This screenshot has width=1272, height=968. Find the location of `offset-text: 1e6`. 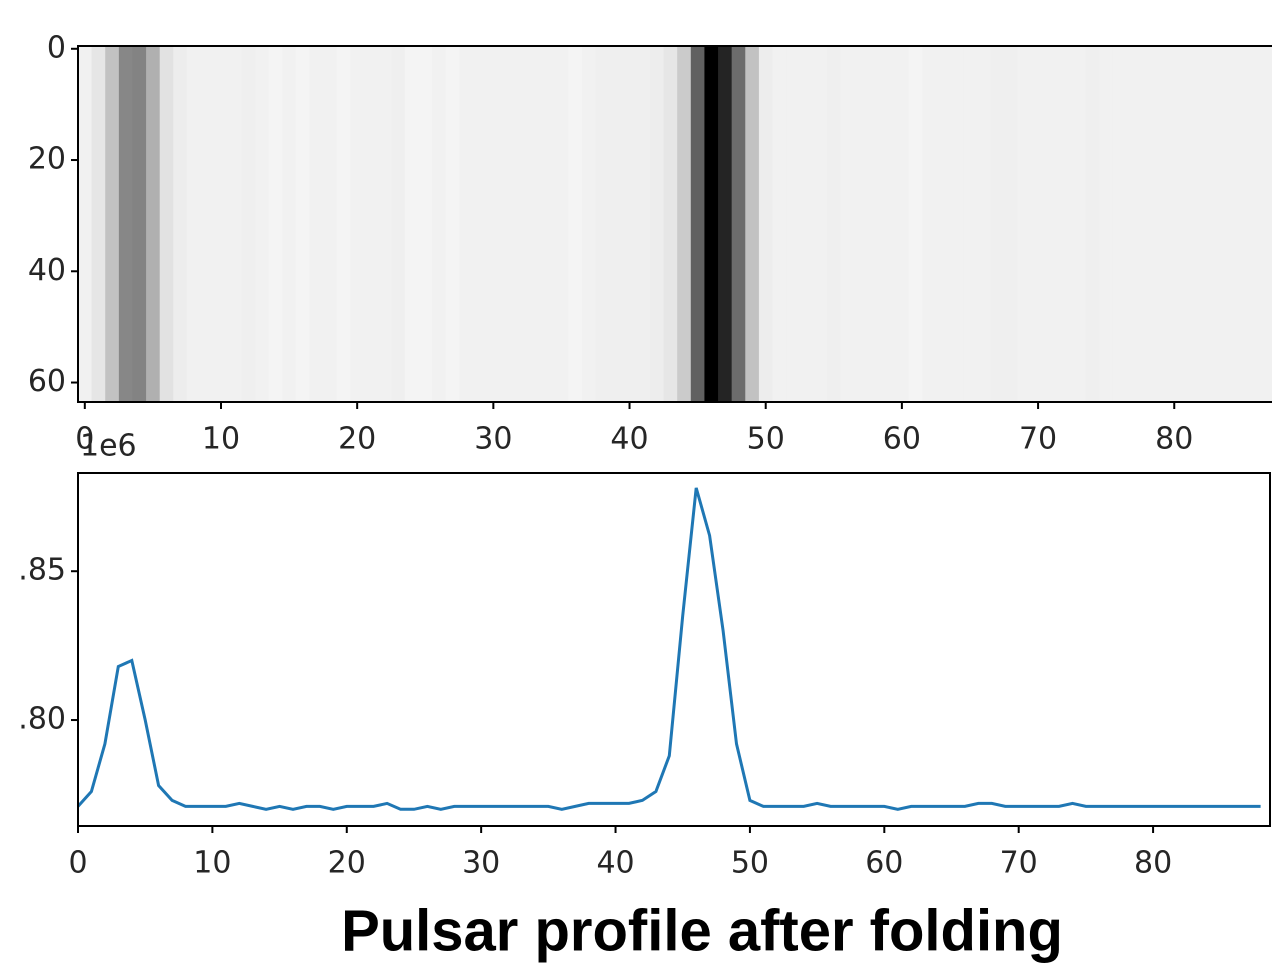

offset-text: 1e6 is located at coordinates (108, 446).